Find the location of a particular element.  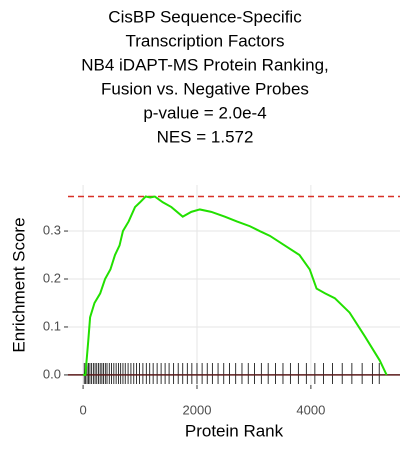

y-tick-label: 0.0 is located at coordinates (52, 373).